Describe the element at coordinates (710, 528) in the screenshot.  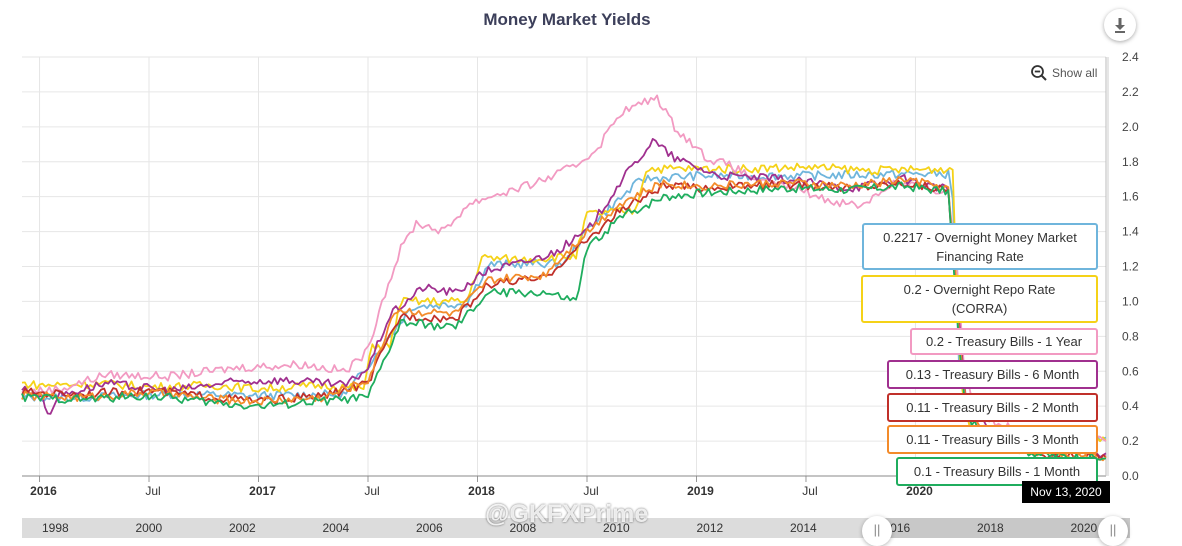
I see `navigator-year-label: 2012` at that location.